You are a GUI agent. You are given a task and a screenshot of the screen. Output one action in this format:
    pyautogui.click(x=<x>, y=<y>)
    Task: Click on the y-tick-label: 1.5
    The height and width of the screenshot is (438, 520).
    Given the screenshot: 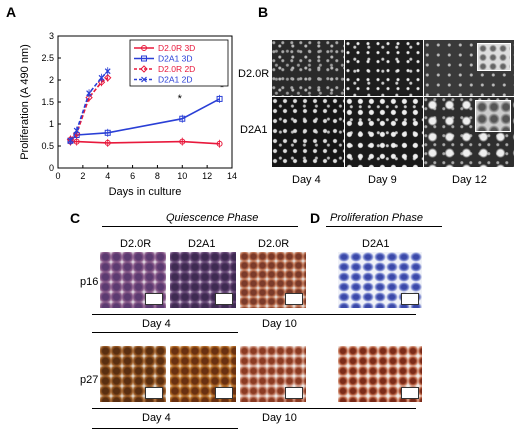 What is the action you would take?
    pyautogui.click(x=47, y=102)
    